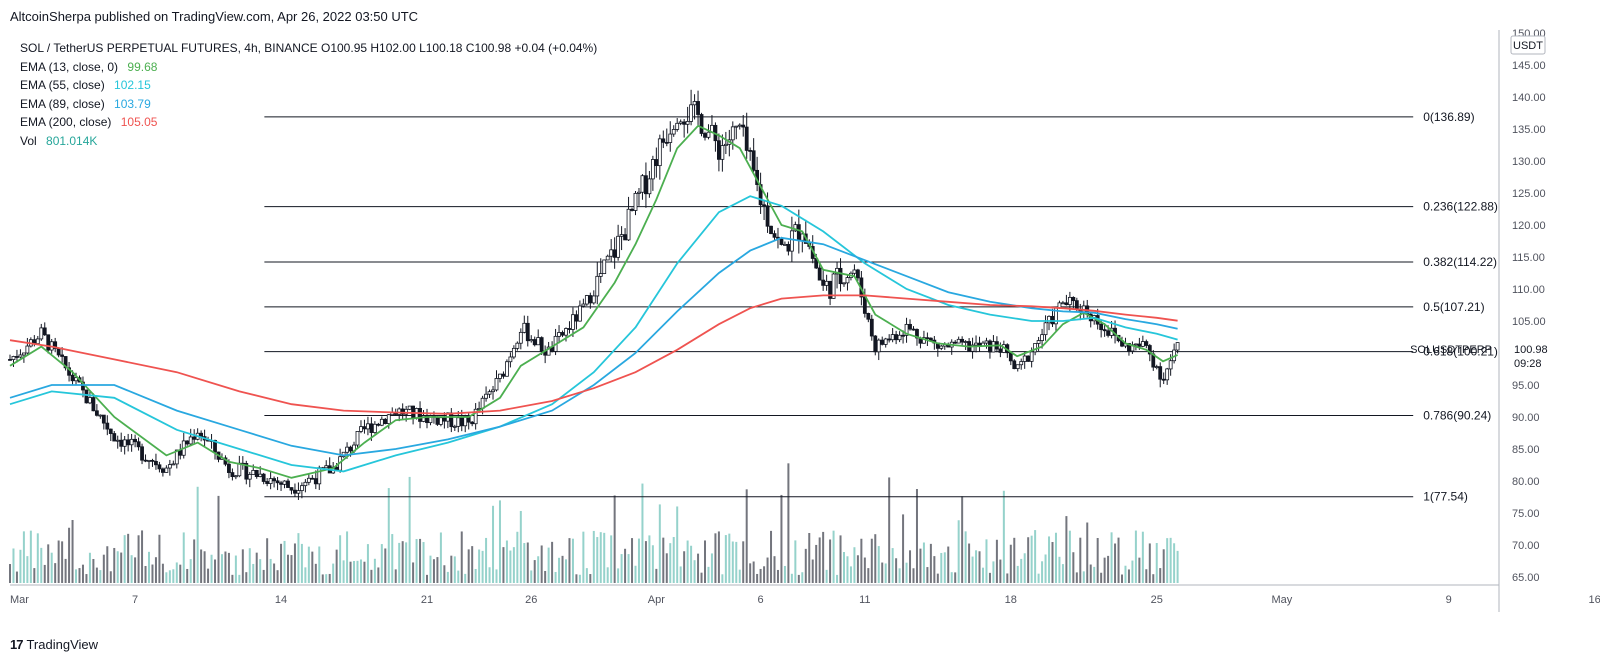 Image resolution: width=1600 pixels, height=665 pixels. I want to click on price-tick-label: 135.00, so click(1529, 130).